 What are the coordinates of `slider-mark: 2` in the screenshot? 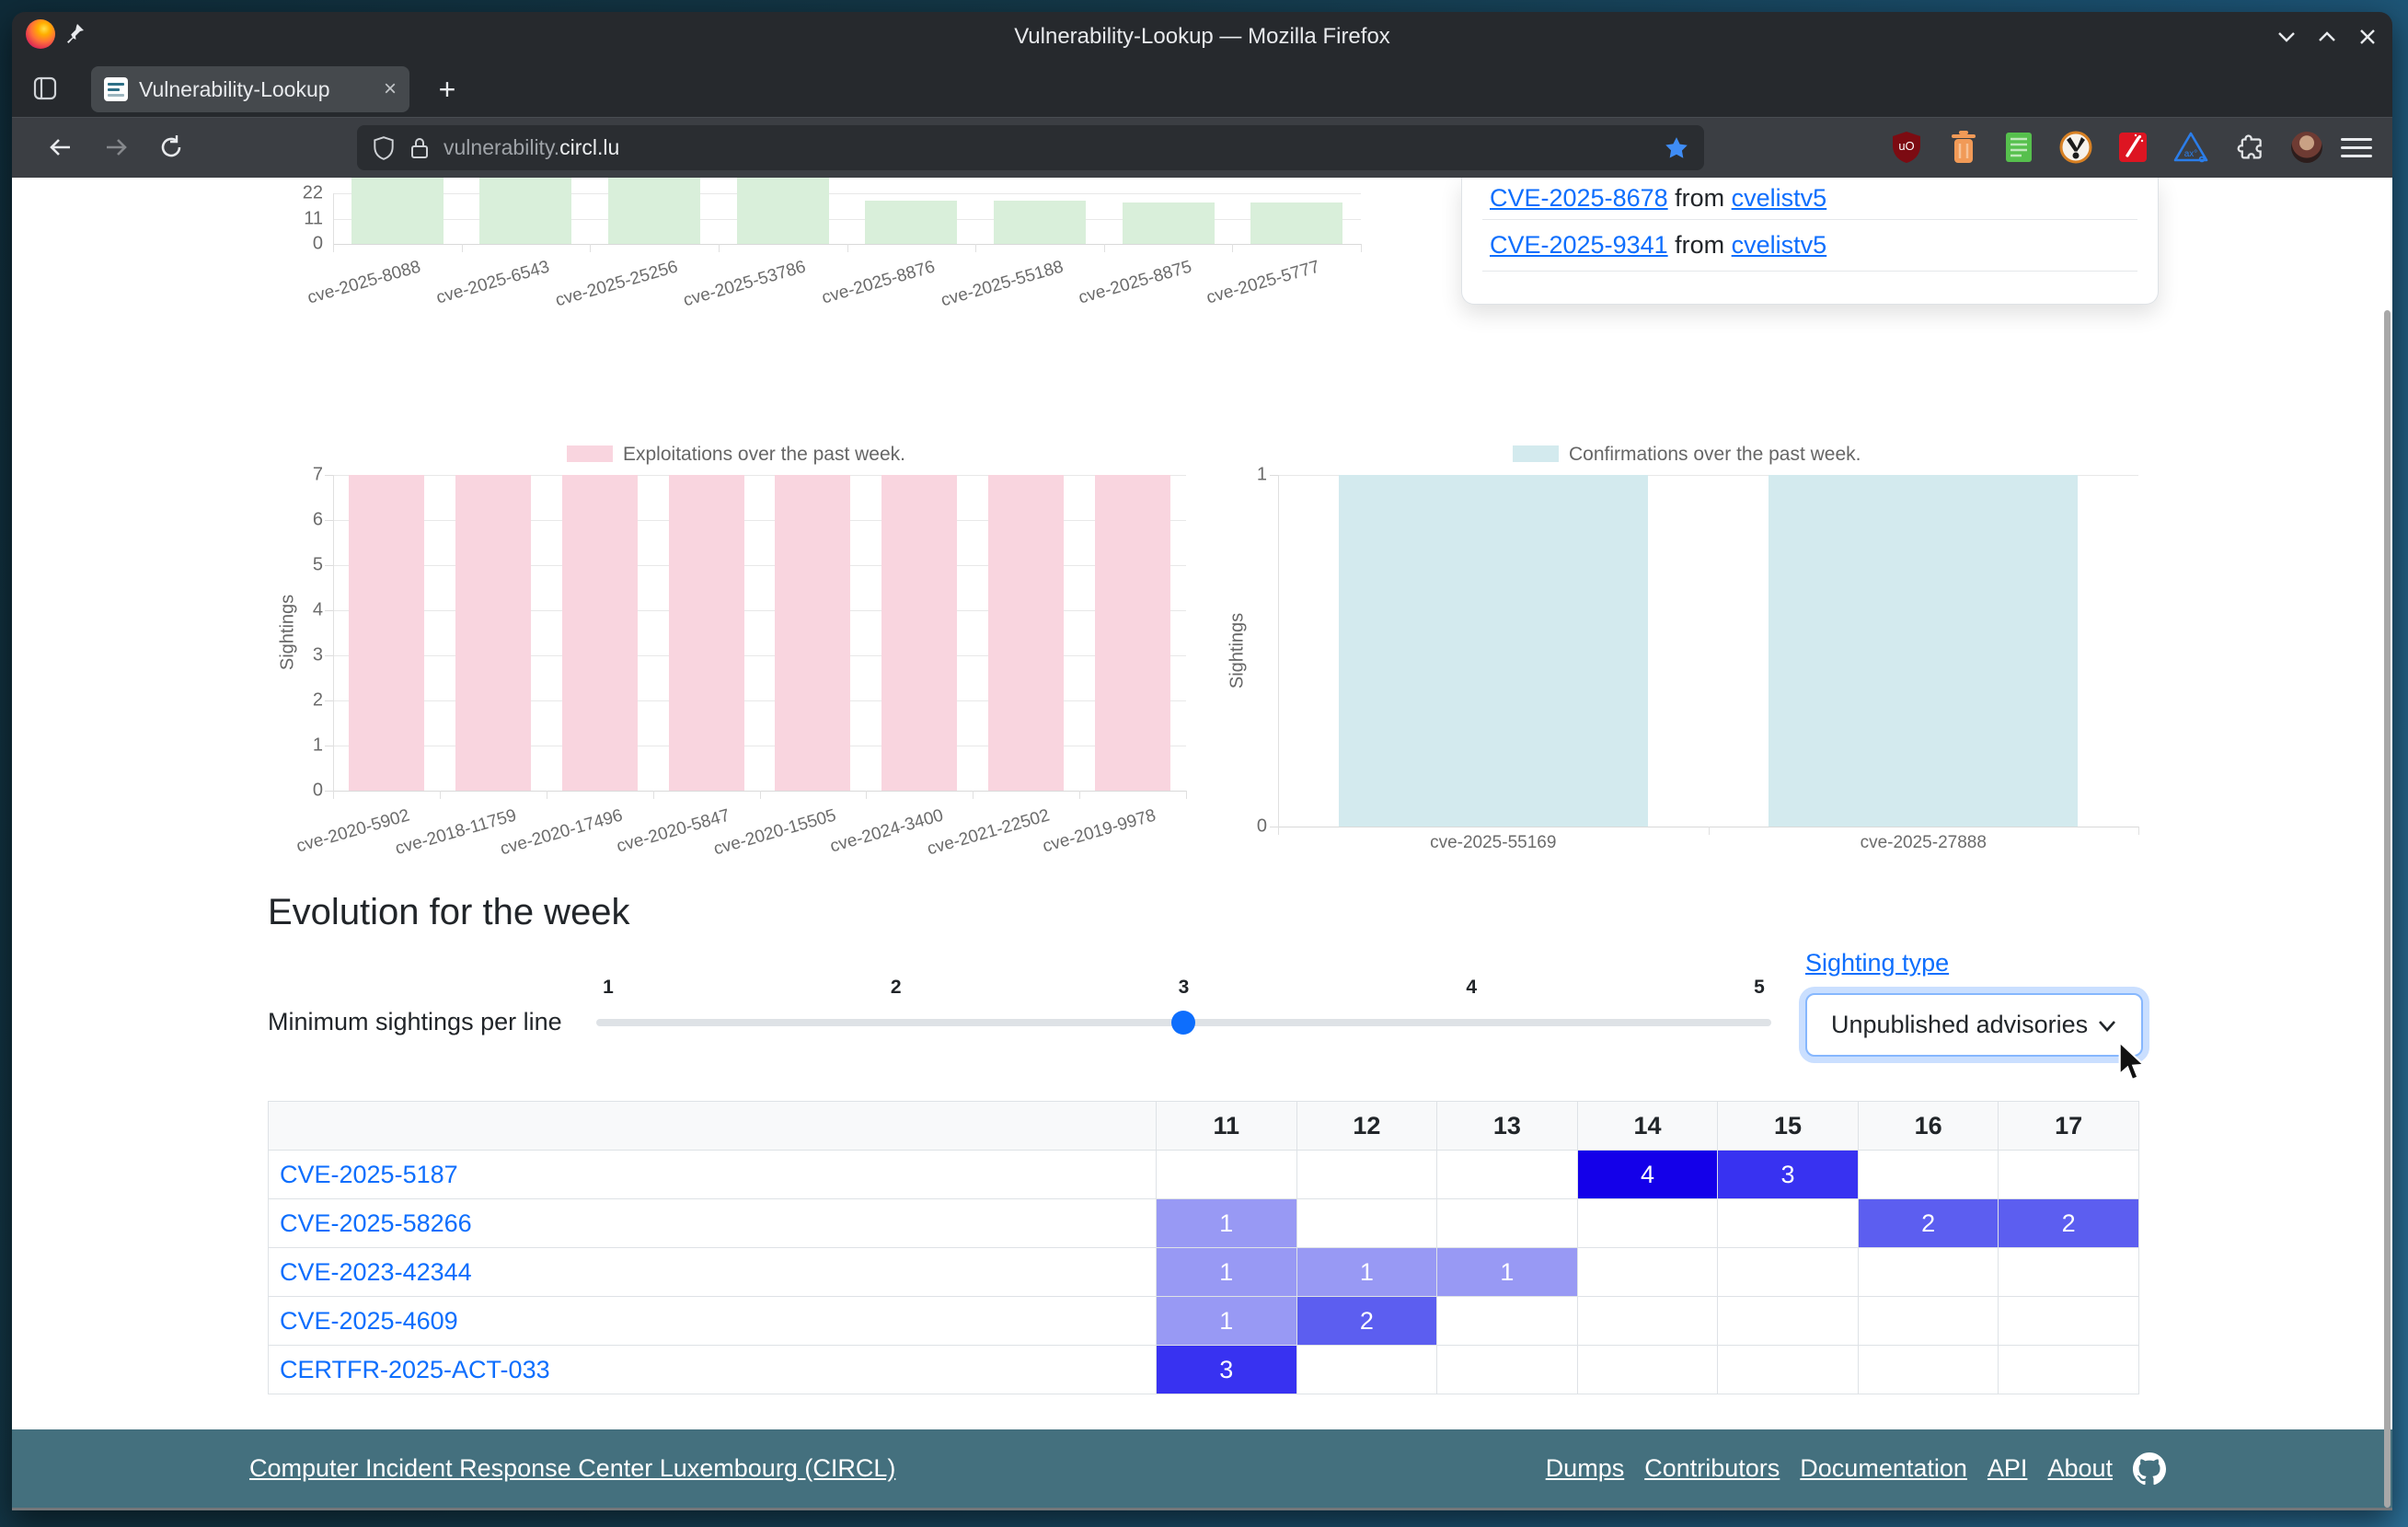 It's located at (896, 987).